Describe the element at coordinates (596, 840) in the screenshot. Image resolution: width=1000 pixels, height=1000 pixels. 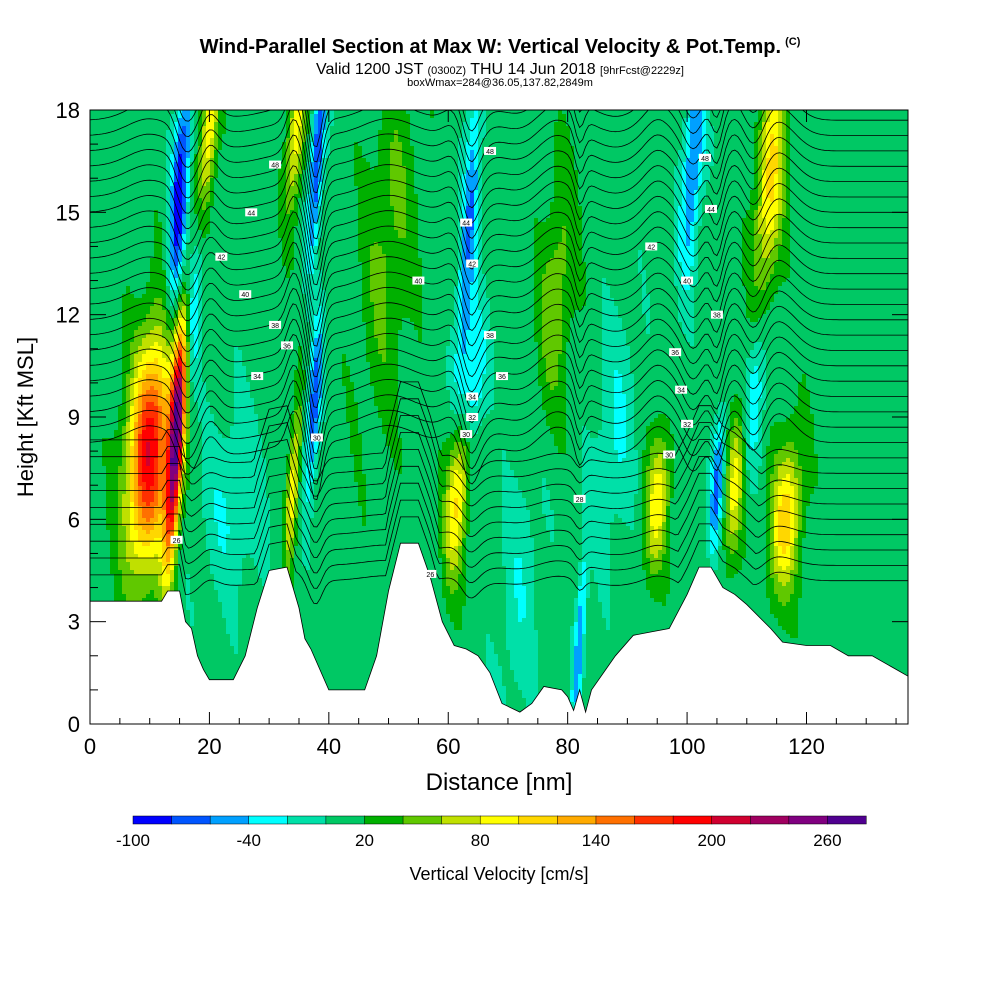
I see `colorbar-tick-label: 140` at that location.